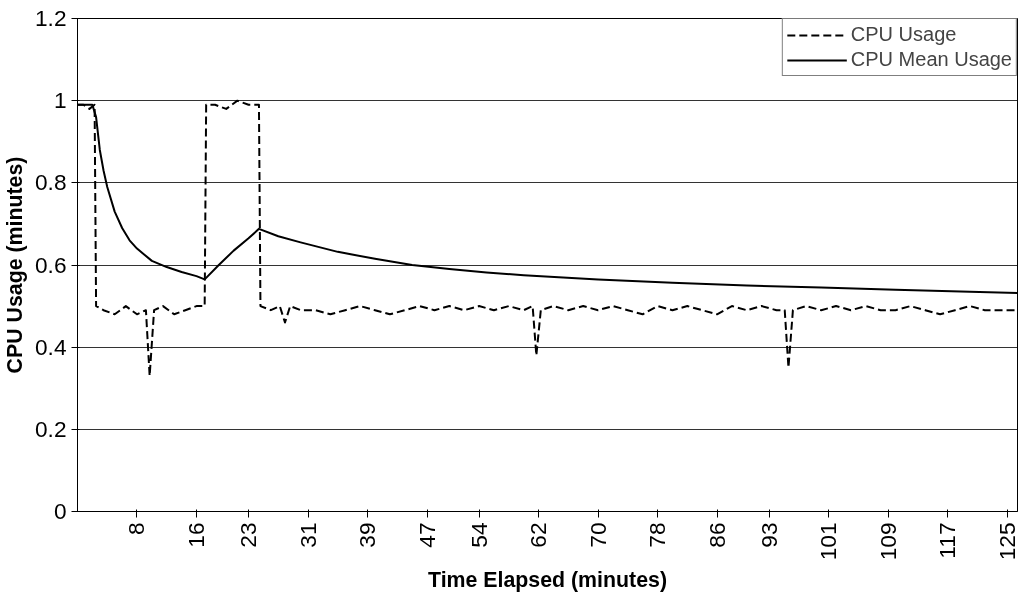 The height and width of the screenshot is (600, 1031). Describe the element at coordinates (768, 535) in the screenshot. I see `x-tick-label: 93` at that location.